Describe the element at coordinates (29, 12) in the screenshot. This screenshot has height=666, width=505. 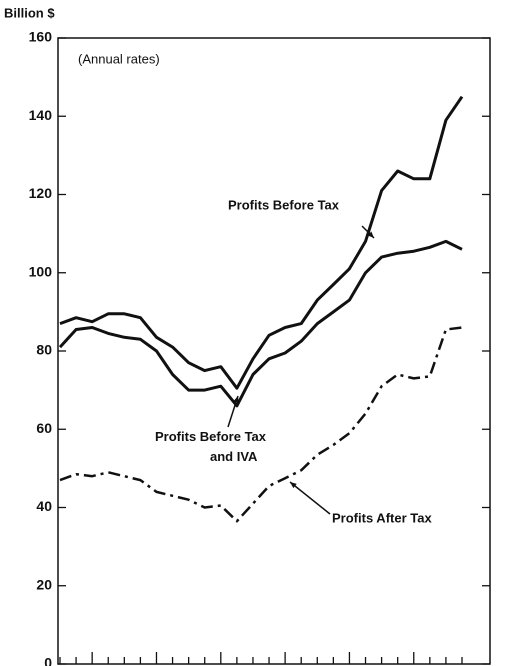
I see `y-axis-label: Billion $` at that location.